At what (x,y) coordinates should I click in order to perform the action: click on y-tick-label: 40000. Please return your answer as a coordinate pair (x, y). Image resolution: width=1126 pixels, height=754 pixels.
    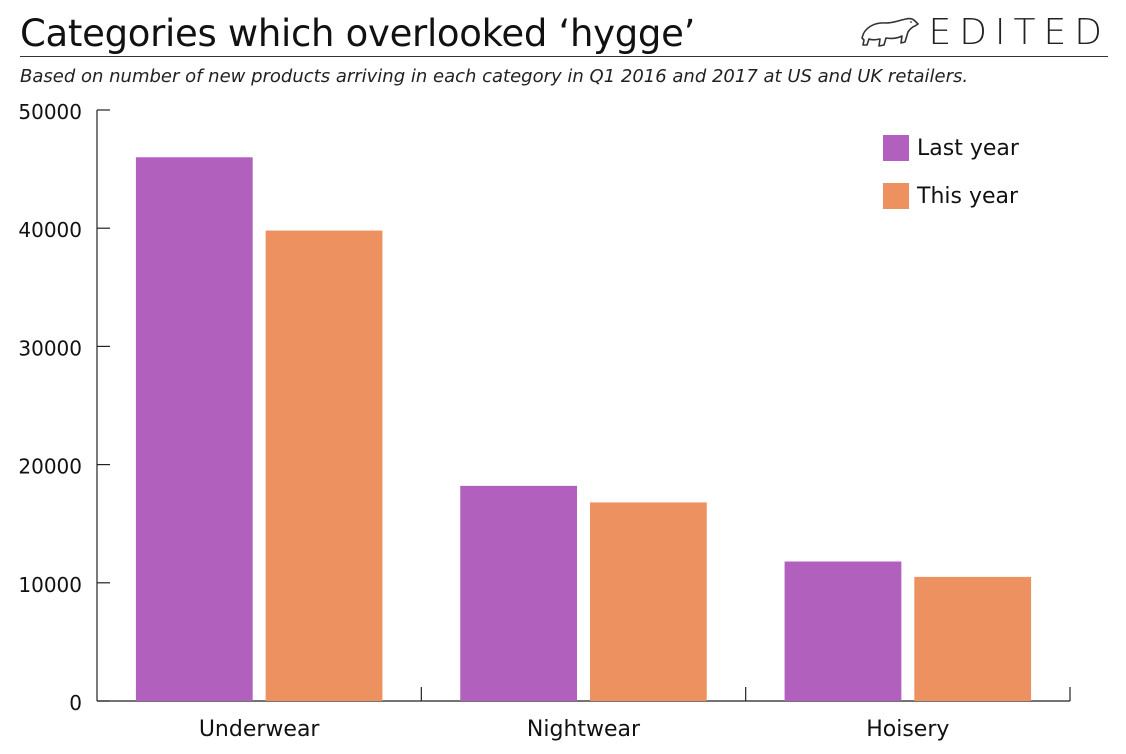
    Looking at the image, I should click on (50, 230).